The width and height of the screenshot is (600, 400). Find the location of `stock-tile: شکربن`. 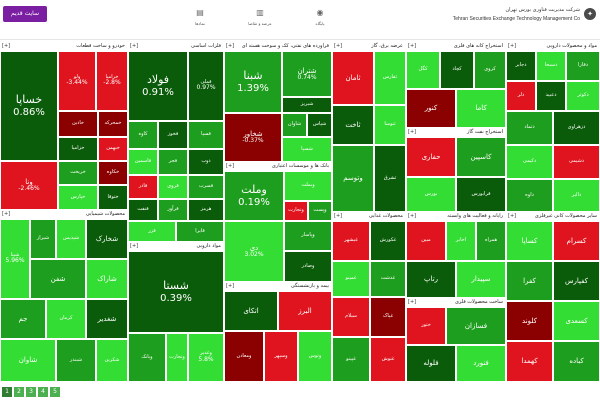

stock-tile: شکربن is located at coordinates (112, 360).